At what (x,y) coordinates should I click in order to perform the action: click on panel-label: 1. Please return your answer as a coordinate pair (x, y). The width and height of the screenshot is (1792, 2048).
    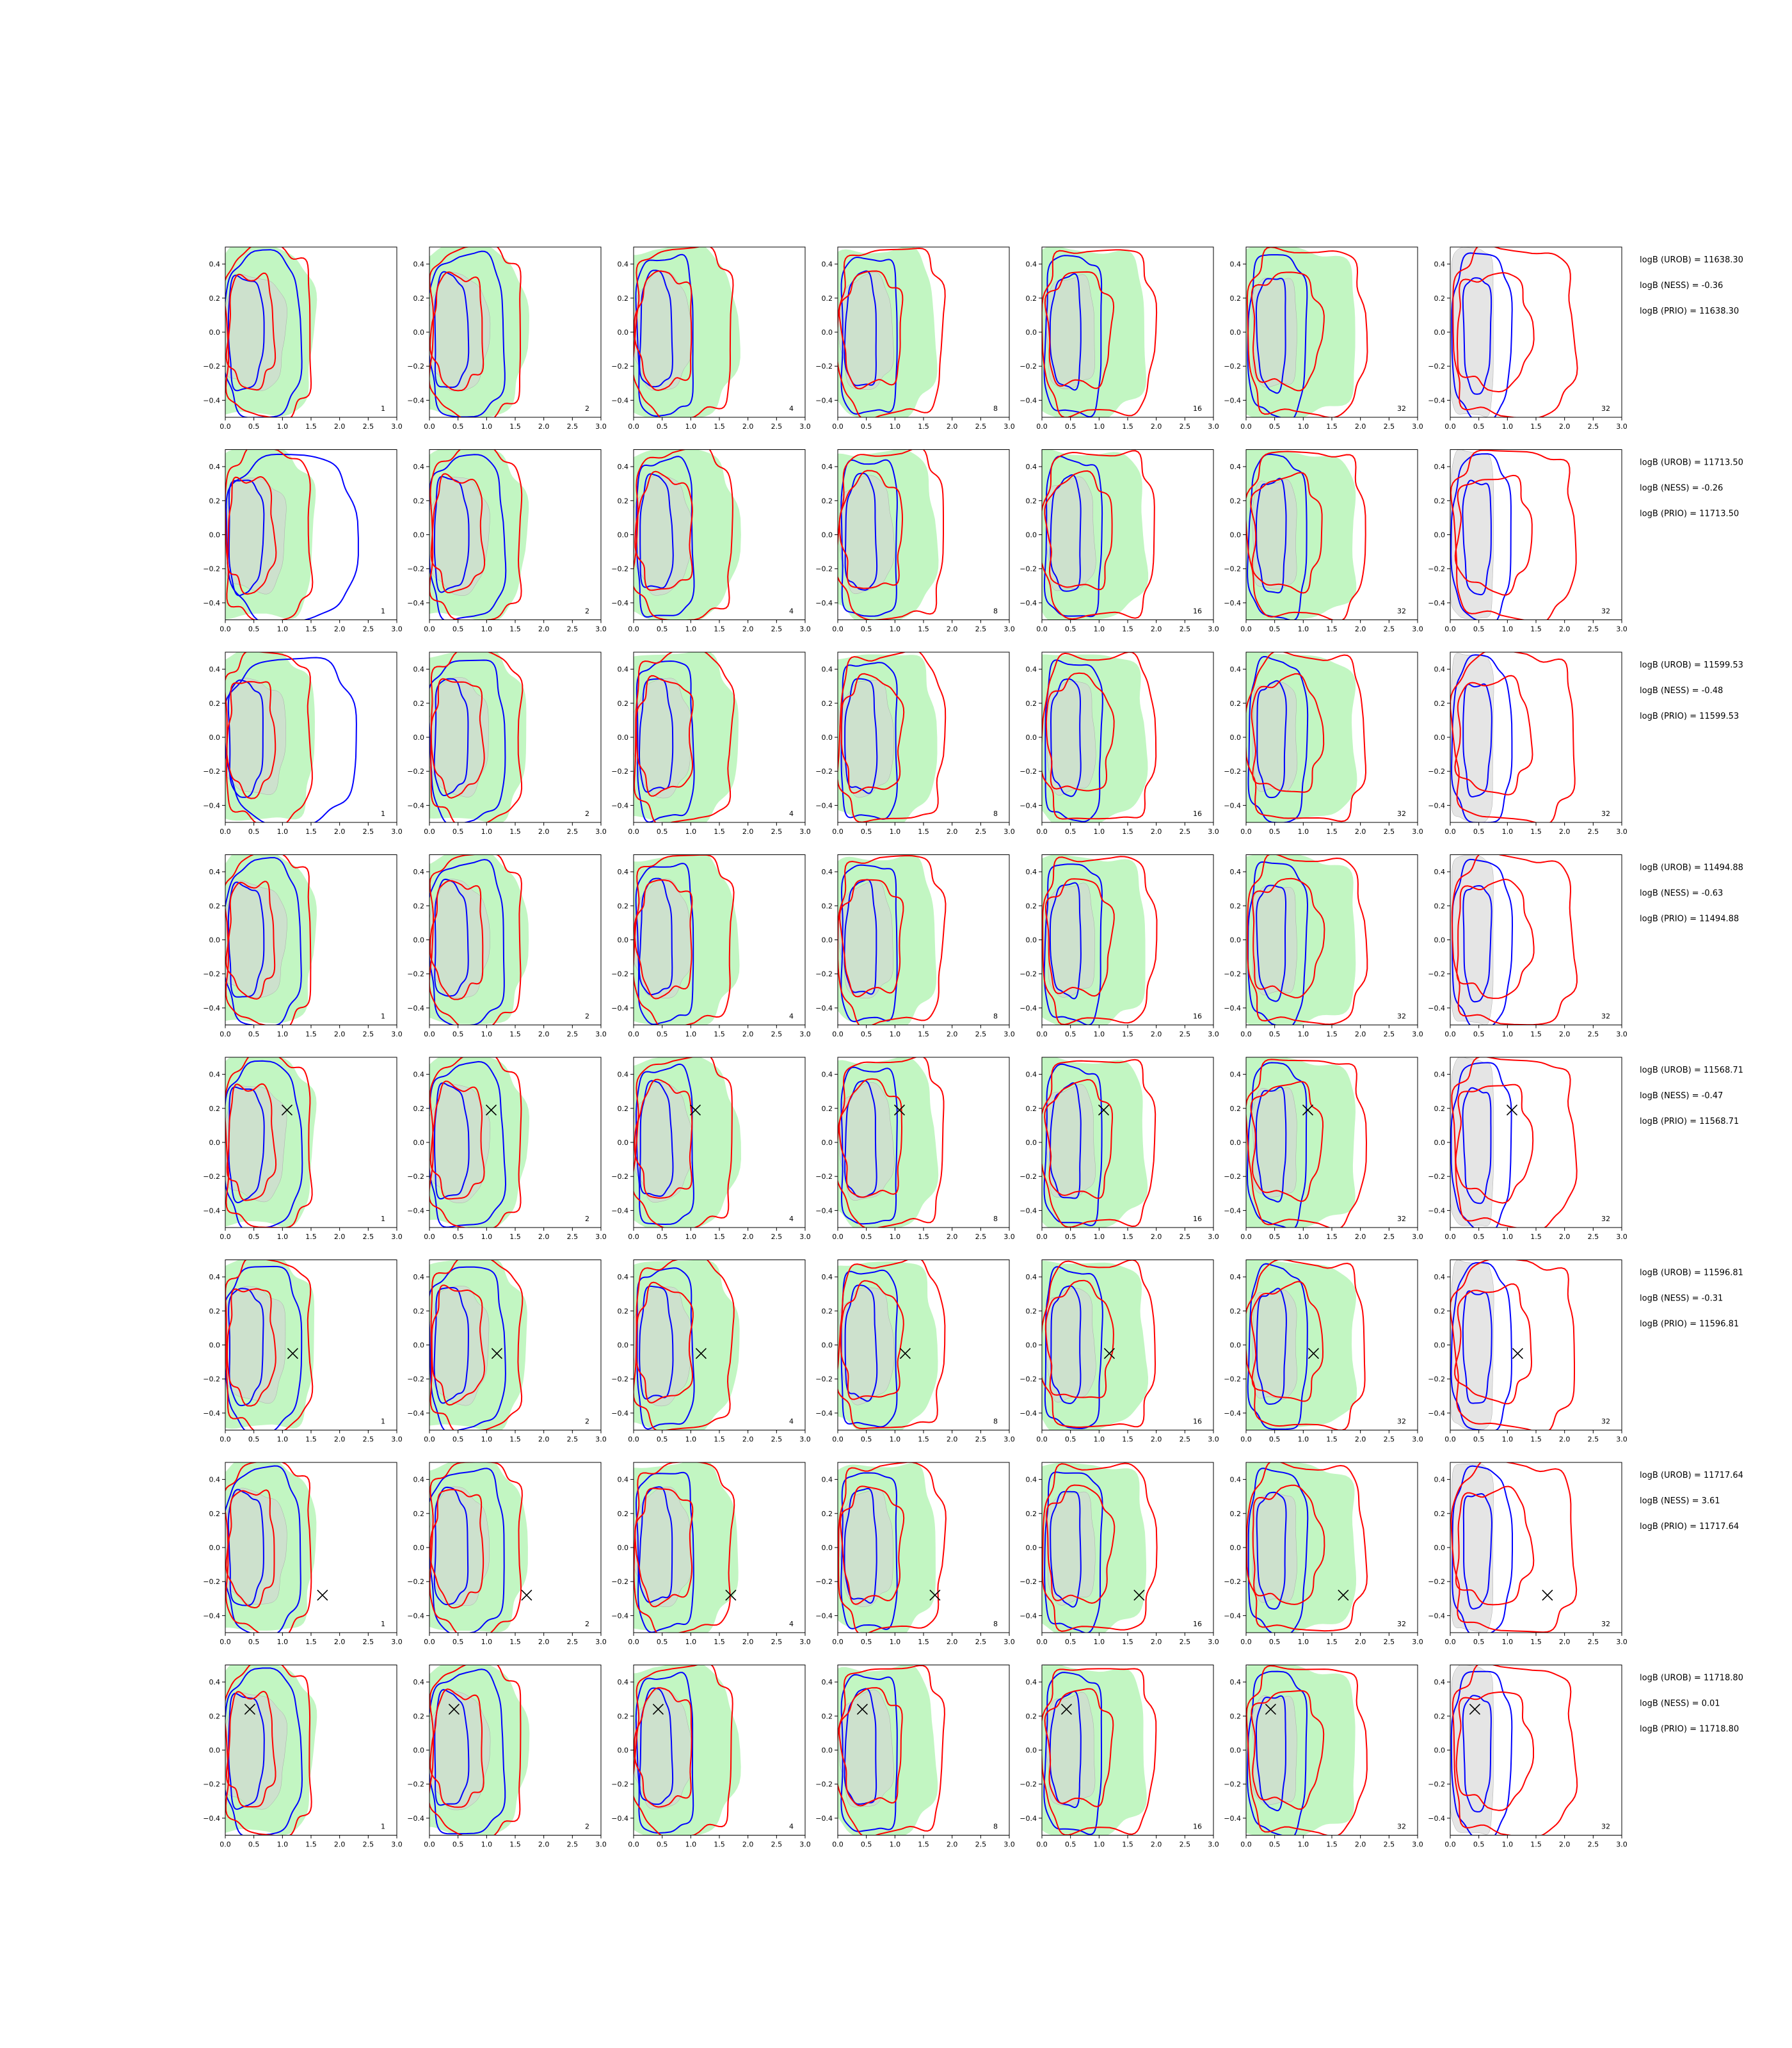
    Looking at the image, I should click on (383, 1016).